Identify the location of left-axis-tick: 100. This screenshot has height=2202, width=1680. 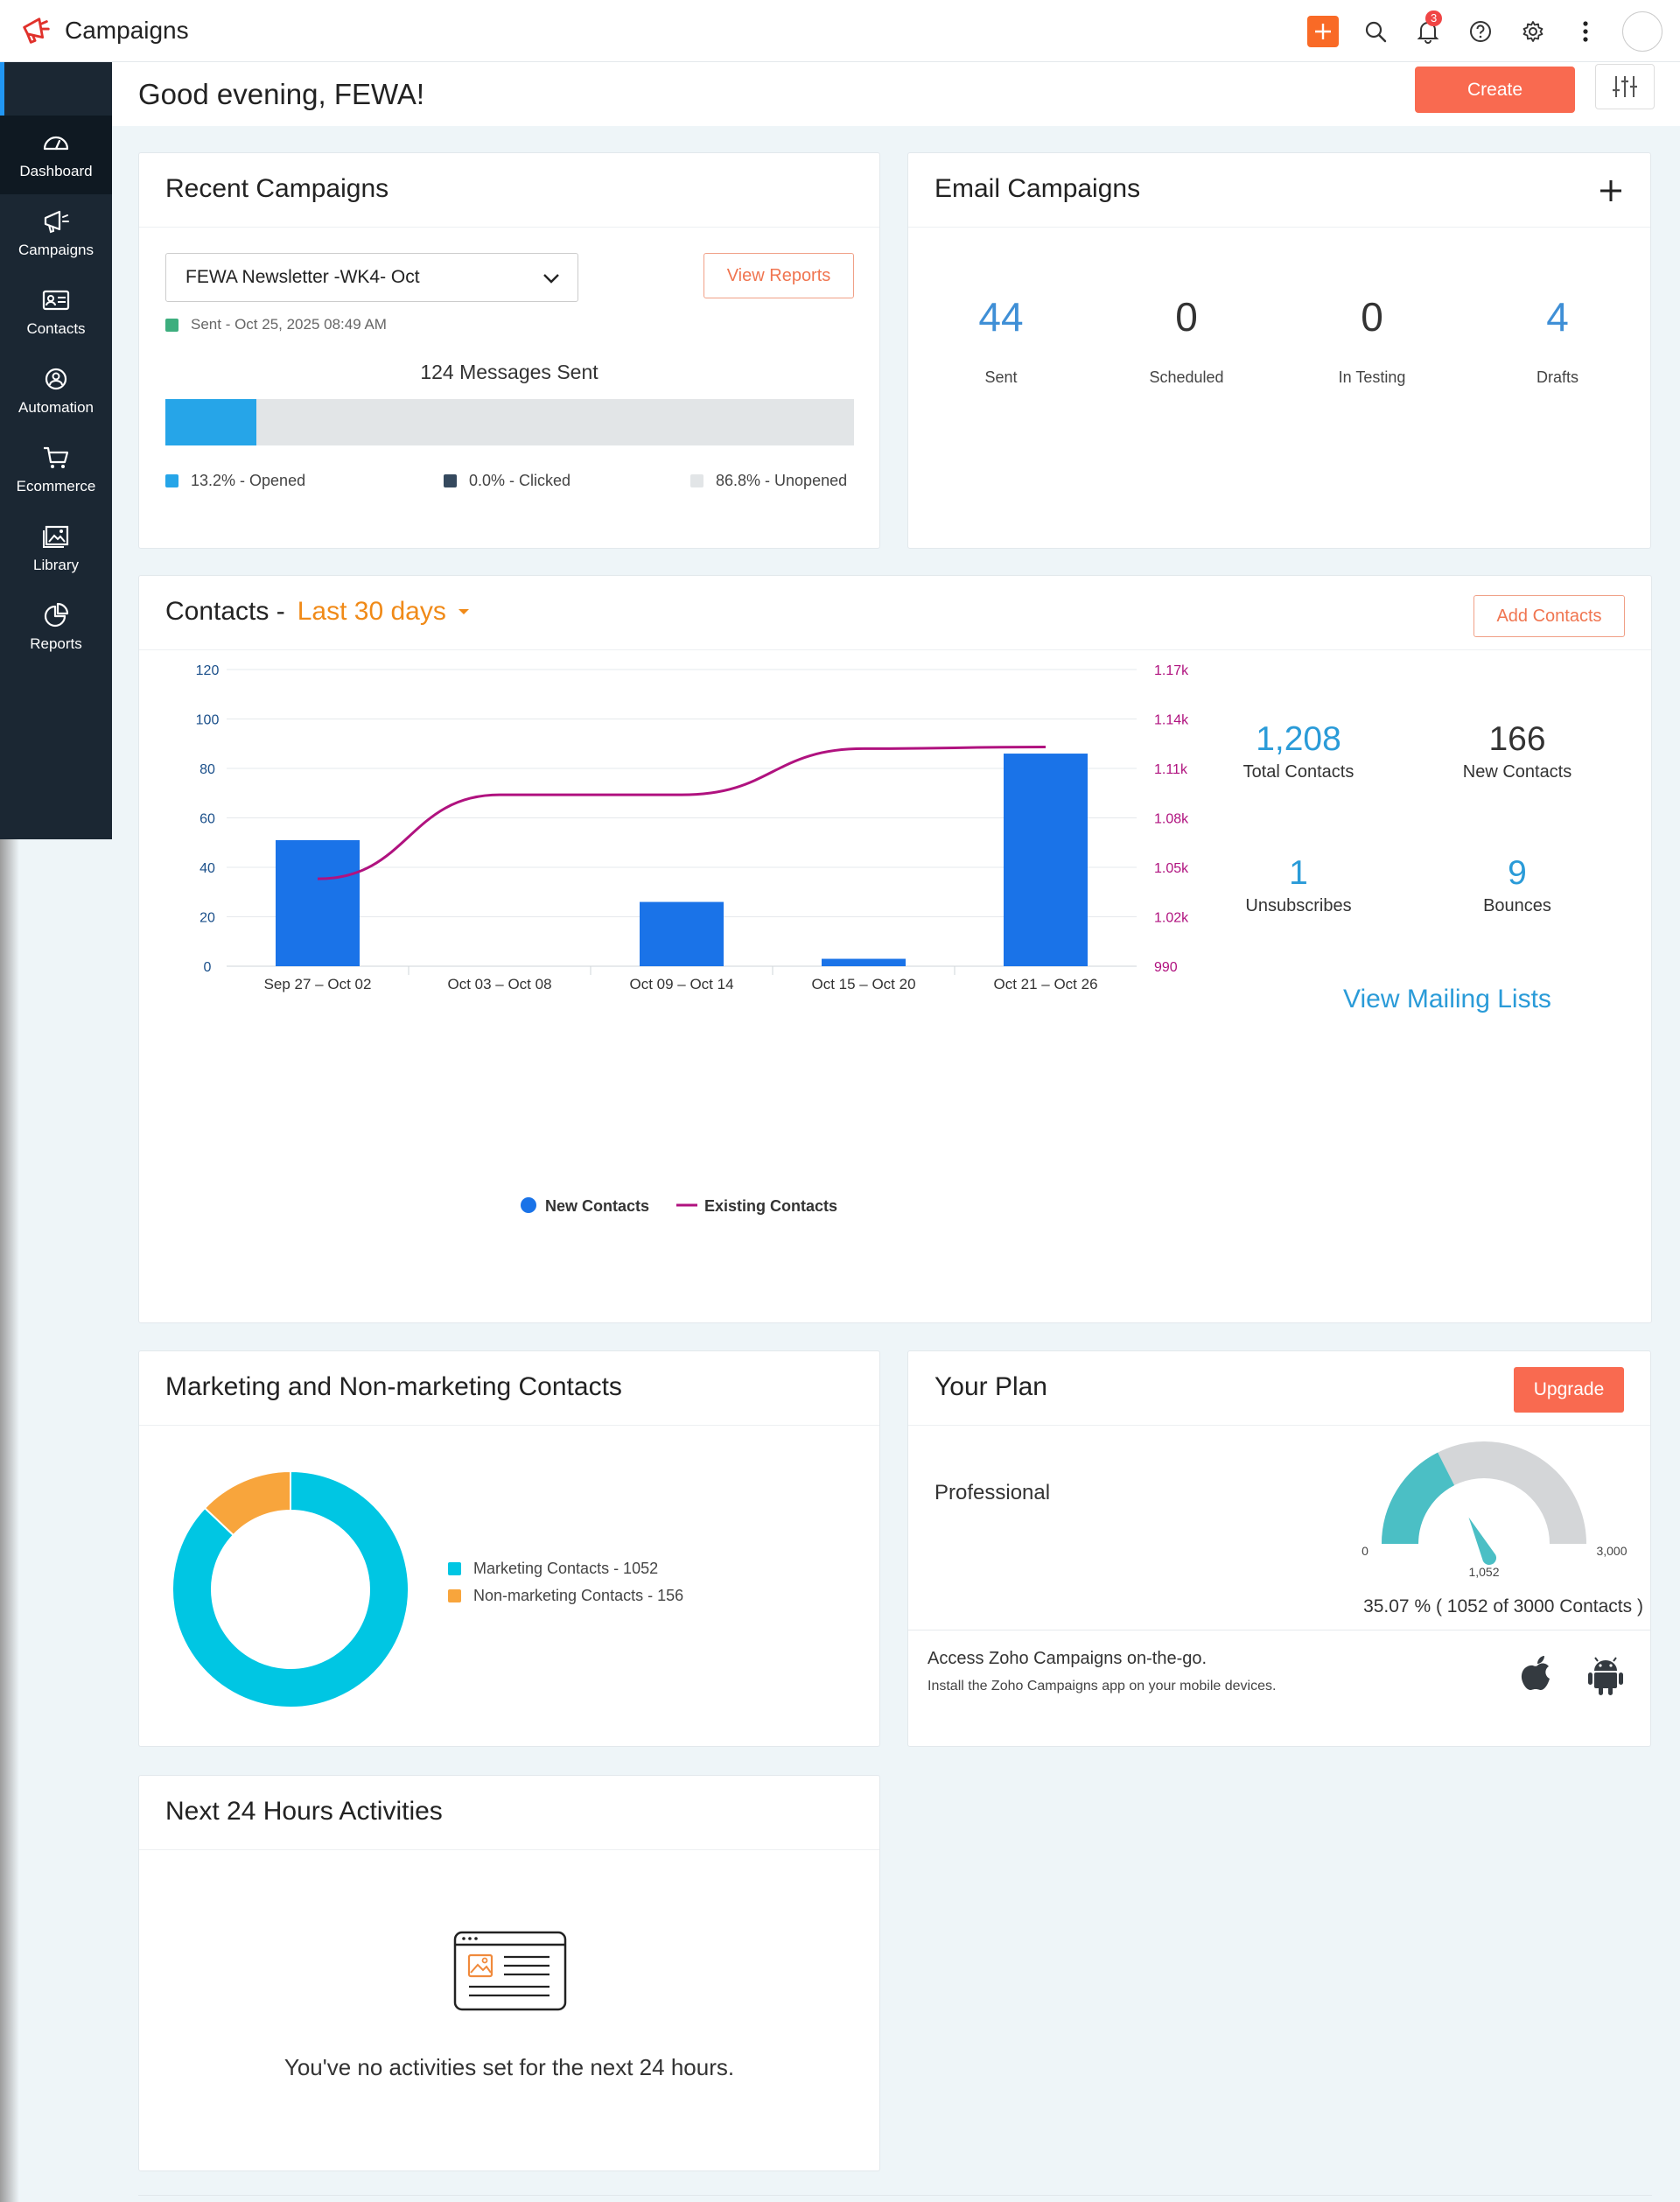
(208, 720).